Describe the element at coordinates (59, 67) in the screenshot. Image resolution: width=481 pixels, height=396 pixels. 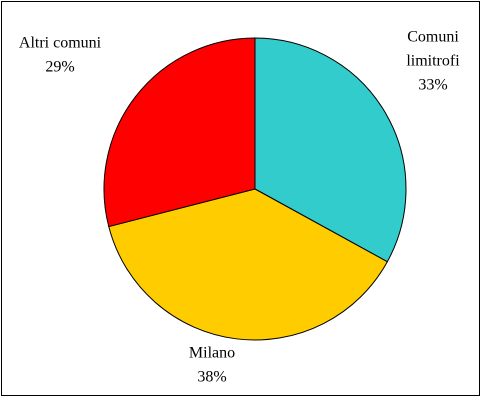
I see `slice-percent-label-altri-comuni: 29%` at that location.